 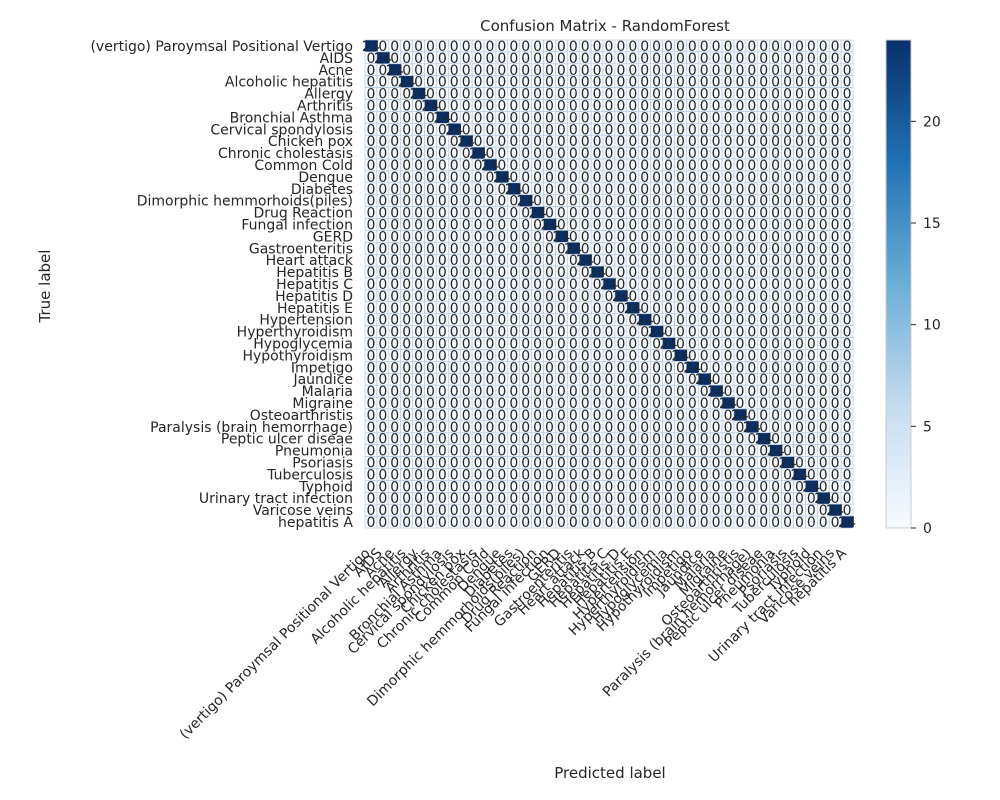 I want to click on colorbar-tick-label: 0, so click(x=927, y=529).